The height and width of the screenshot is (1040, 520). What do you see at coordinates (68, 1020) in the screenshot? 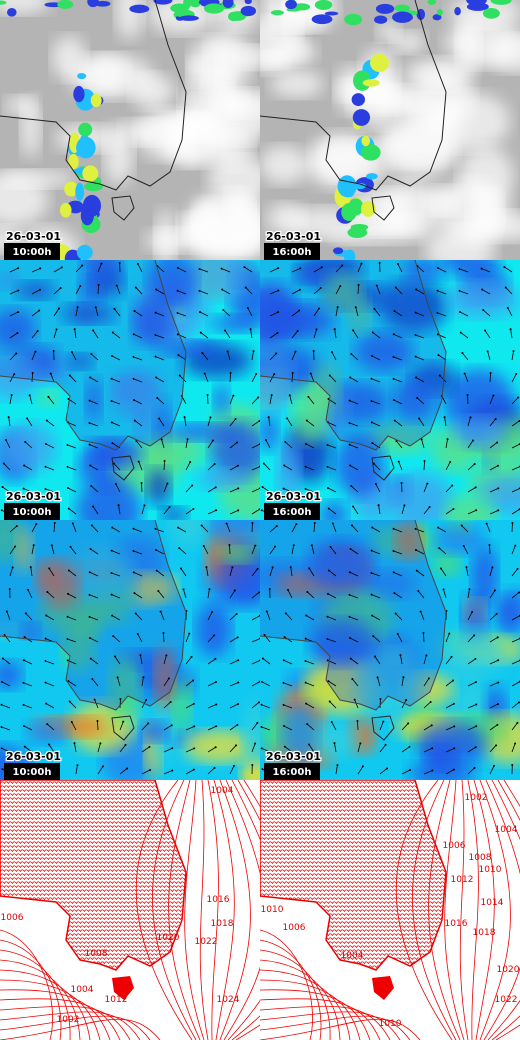
I see `isobar-label: 1002` at bounding box center [68, 1020].